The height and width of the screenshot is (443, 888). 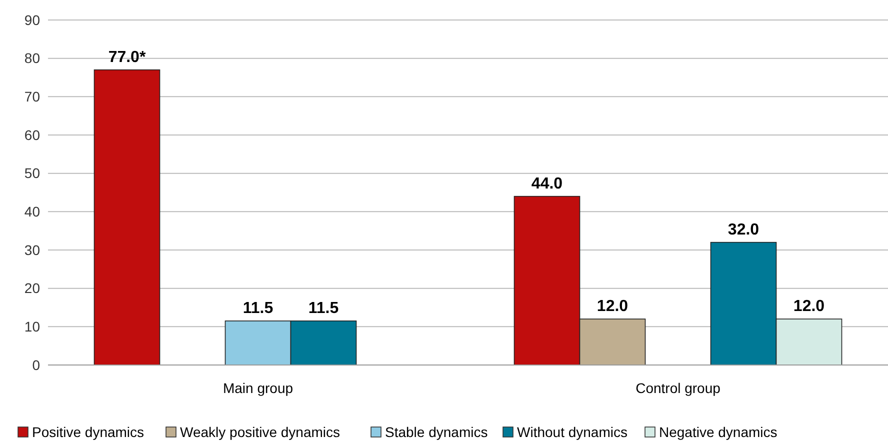 What do you see at coordinates (258, 388) in the screenshot?
I see `x-tick-label: Main group` at bounding box center [258, 388].